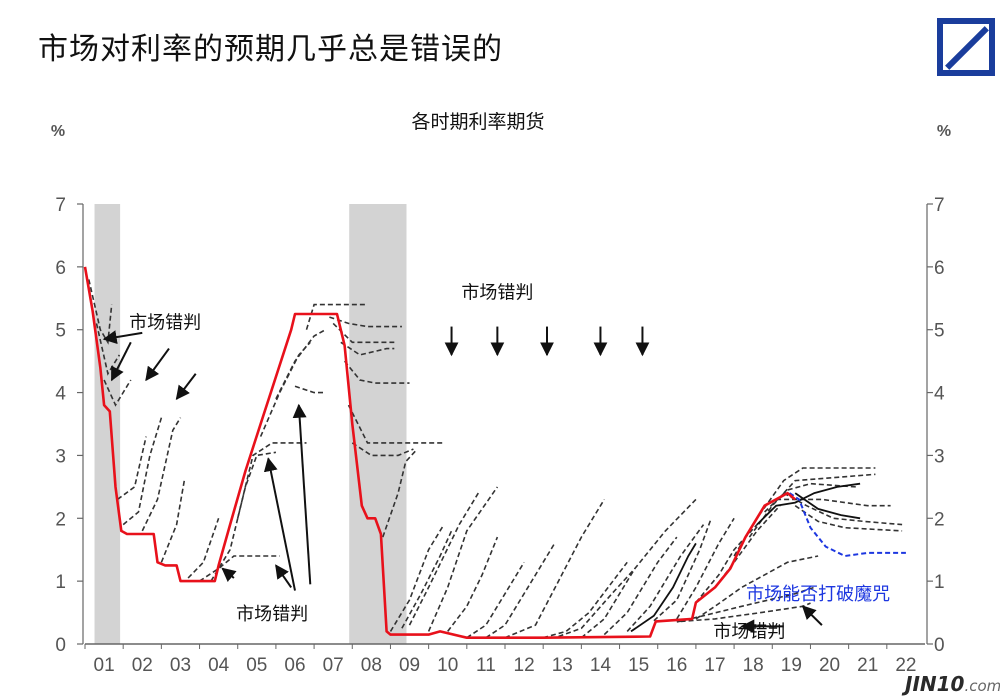 Image resolution: width=1000 pixels, height=697 pixels. What do you see at coordinates (219, 665) in the screenshot?
I see `x-tick-label: 04` at bounding box center [219, 665].